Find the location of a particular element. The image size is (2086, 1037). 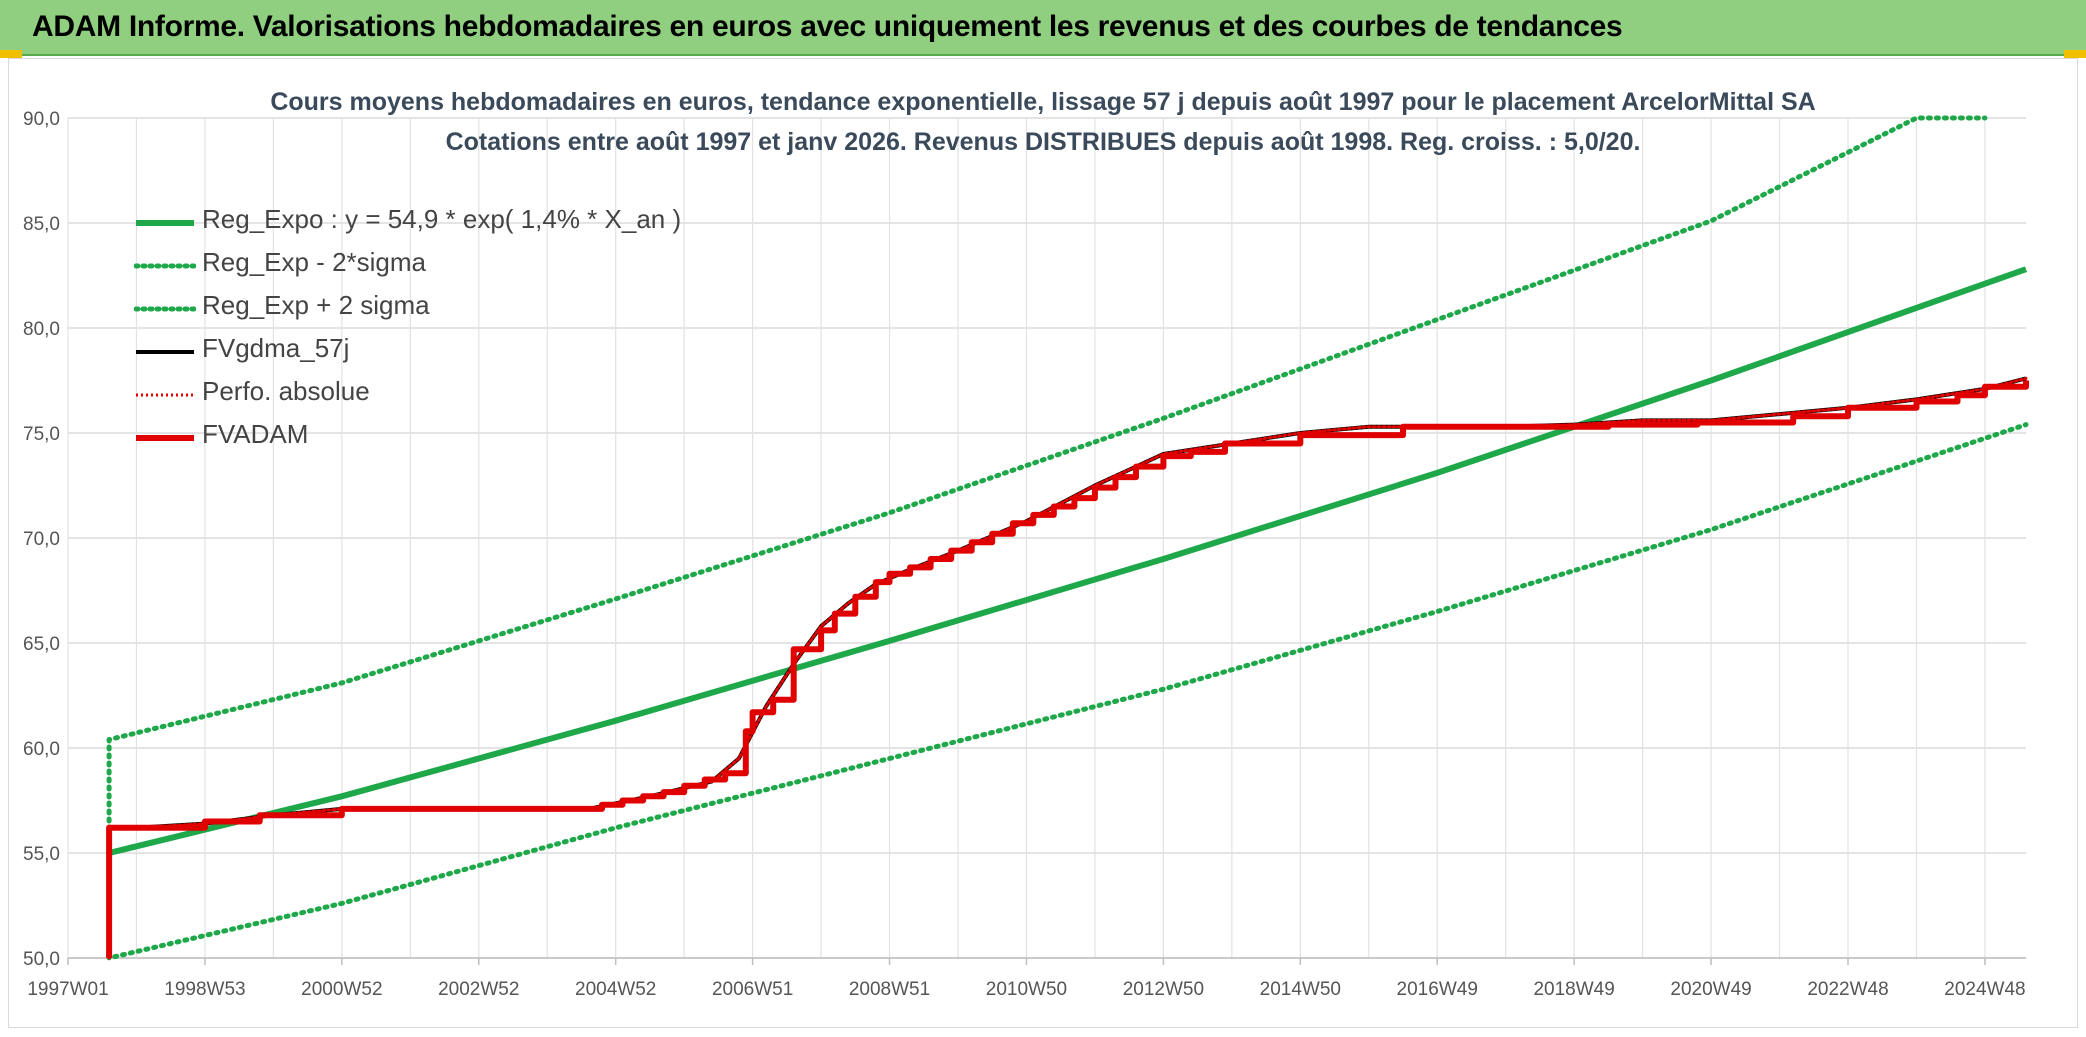

legend-label: Reg_Exp + 2 sigma is located at coordinates (316, 305).